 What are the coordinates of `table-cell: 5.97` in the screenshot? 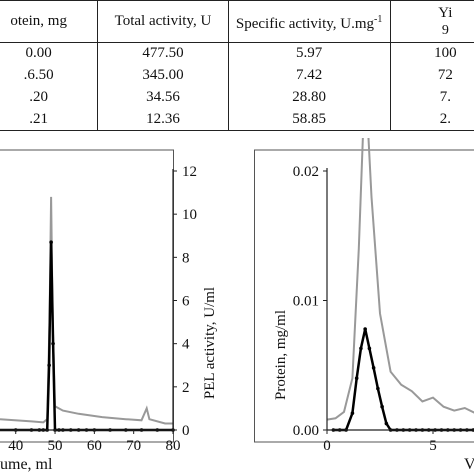 It's located at (309, 53).